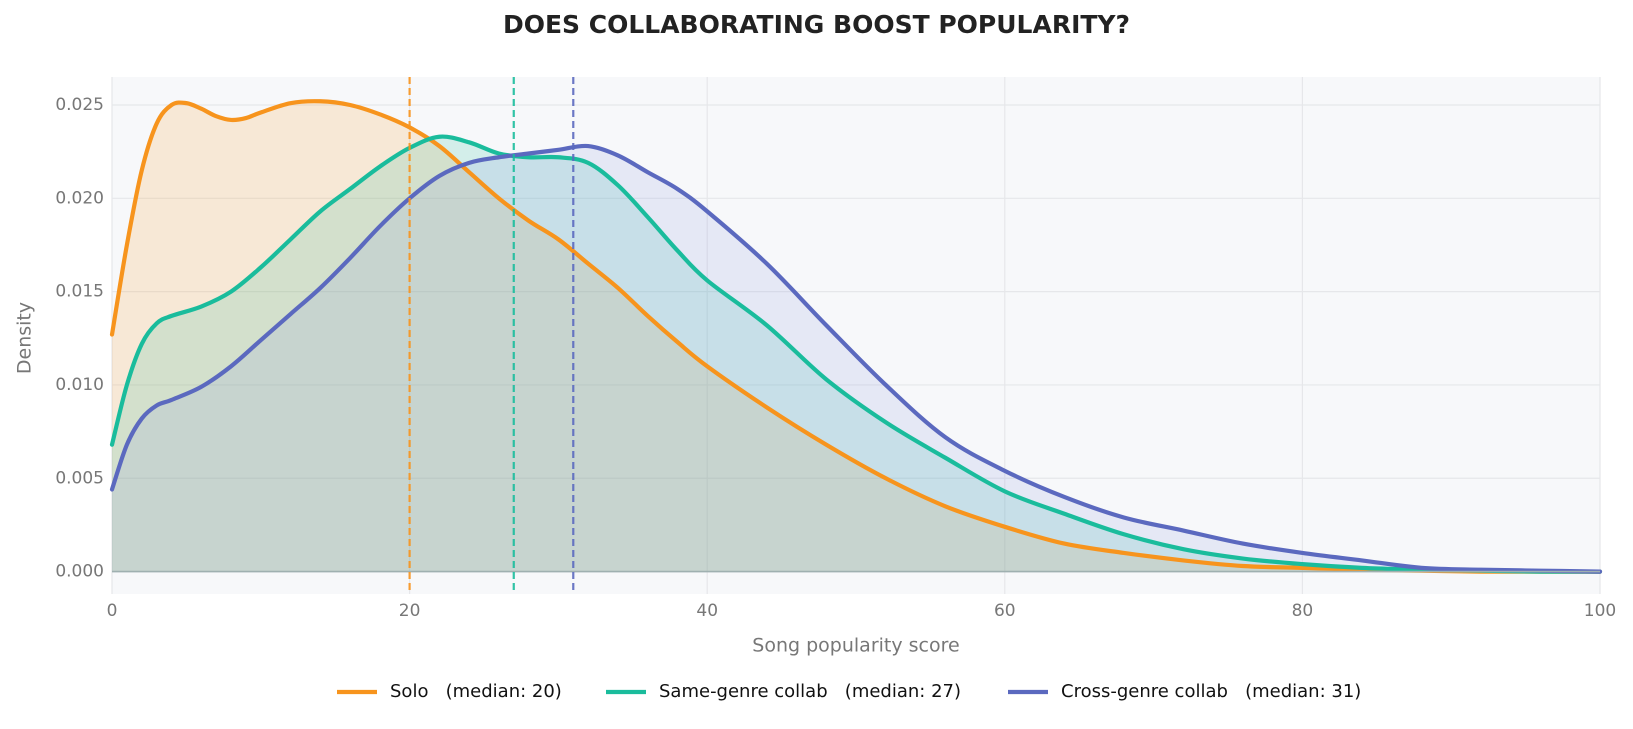 The image size is (1633, 729). Describe the element at coordinates (410, 611) in the screenshot. I see `x-tick-label-1: 20` at that location.